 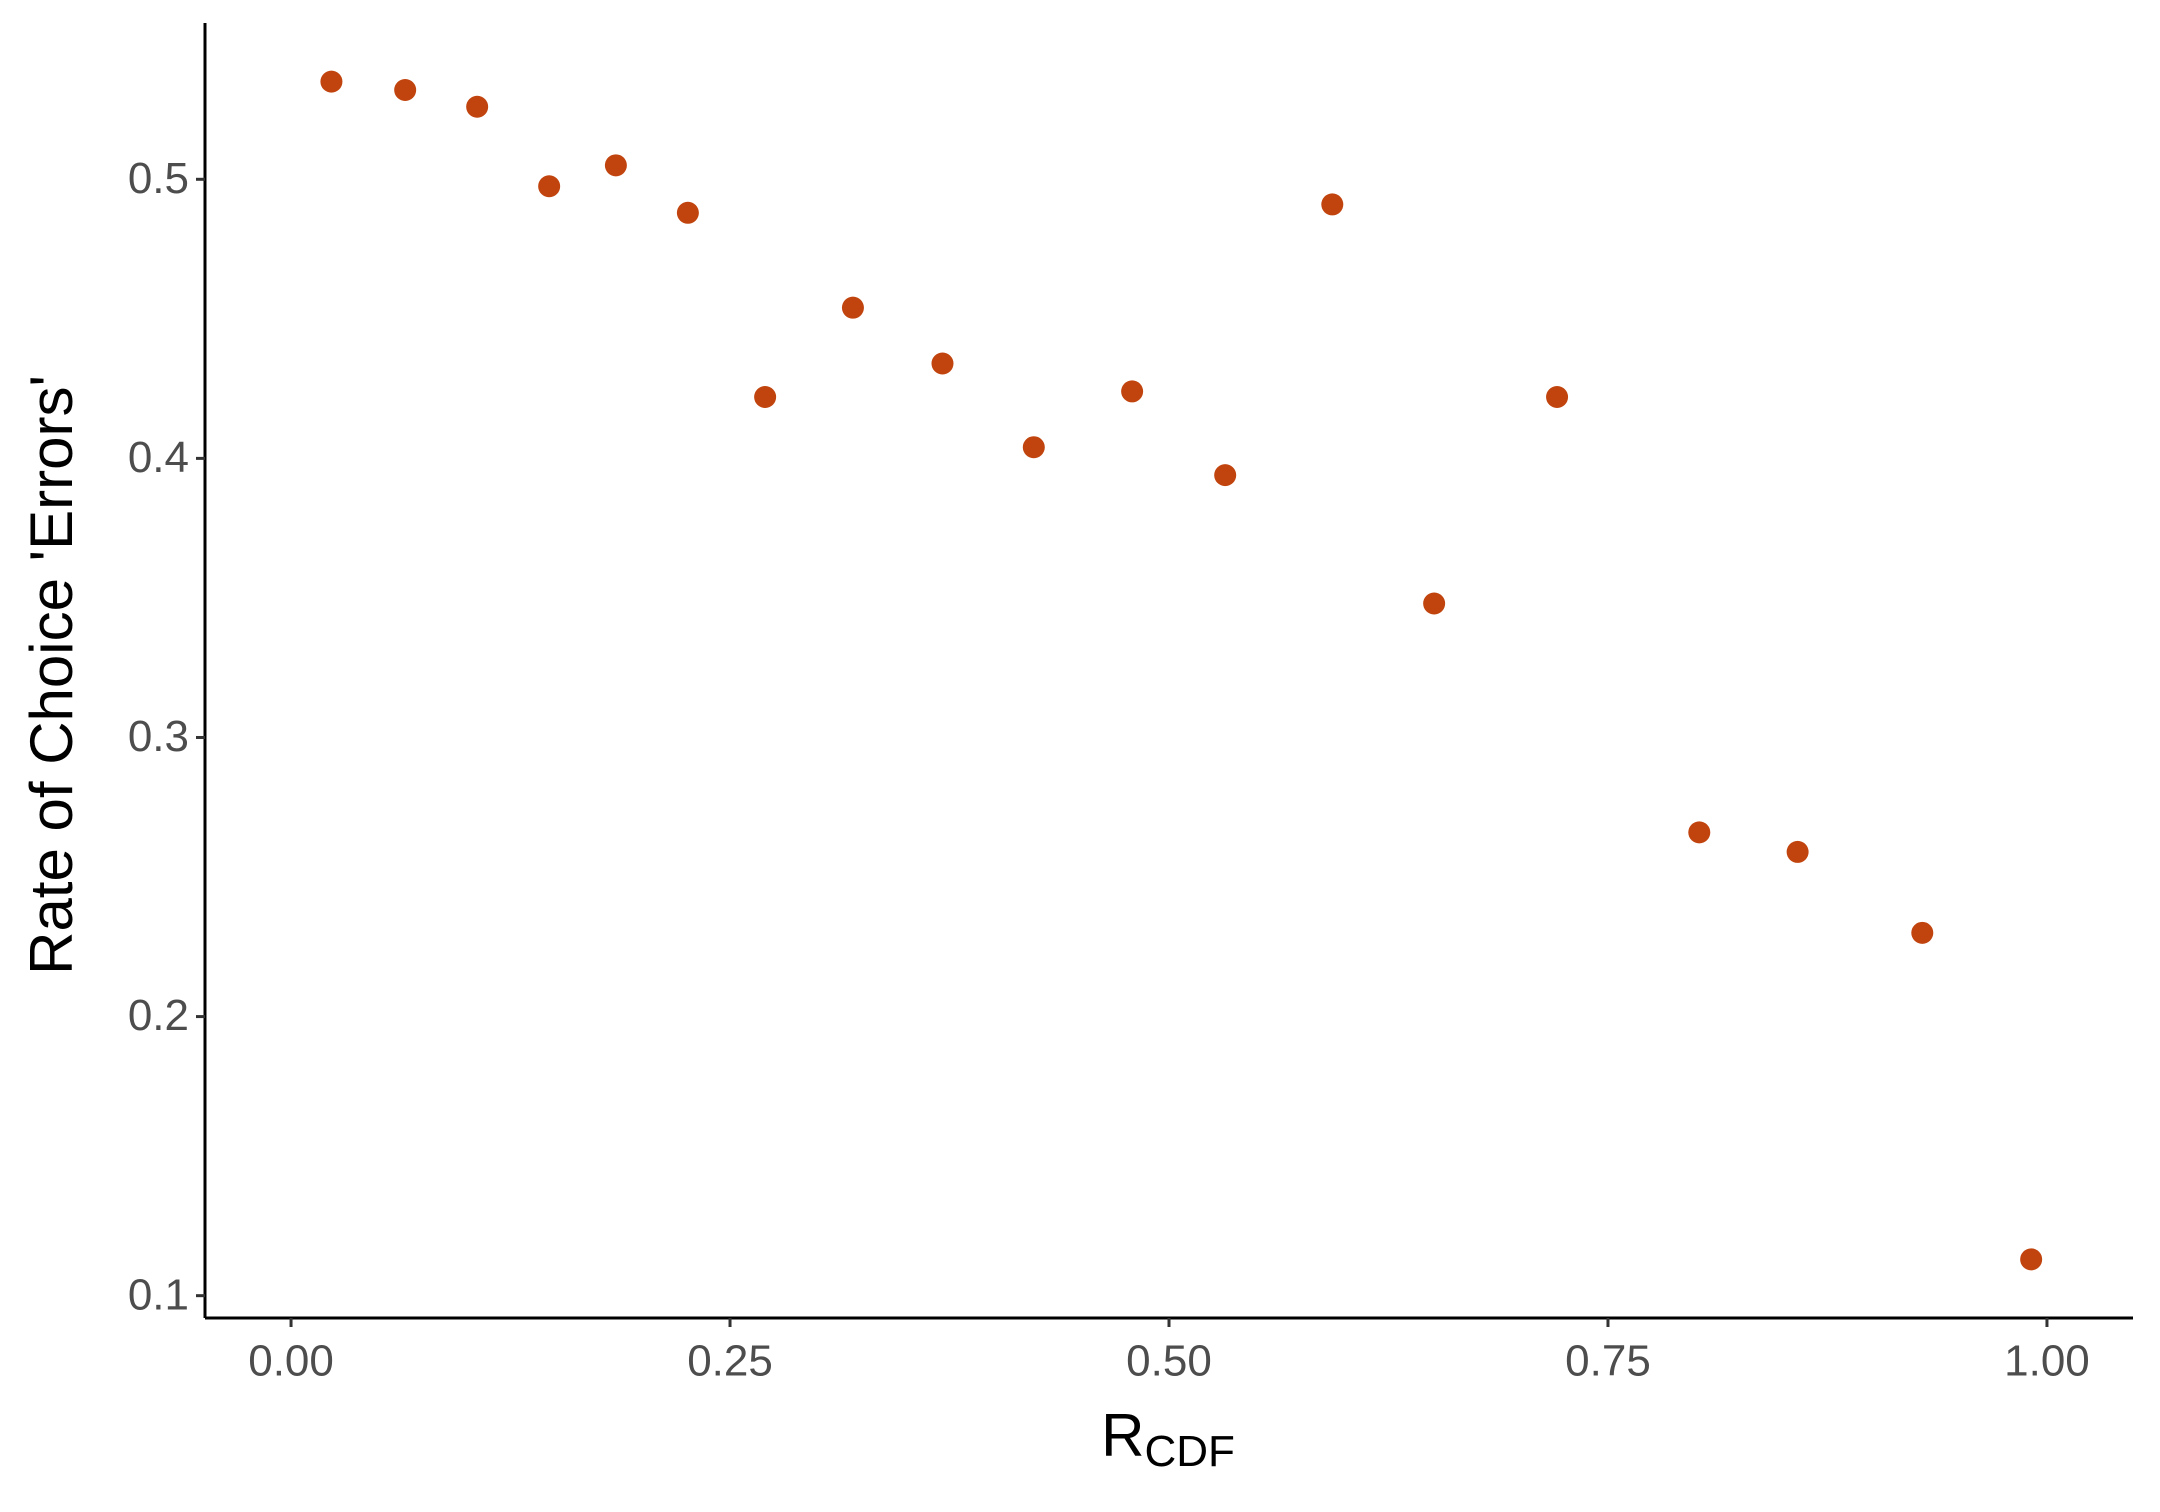 What do you see at coordinates (1608, 1361) in the screenshot?
I see `x-tick-label: 0.75` at bounding box center [1608, 1361].